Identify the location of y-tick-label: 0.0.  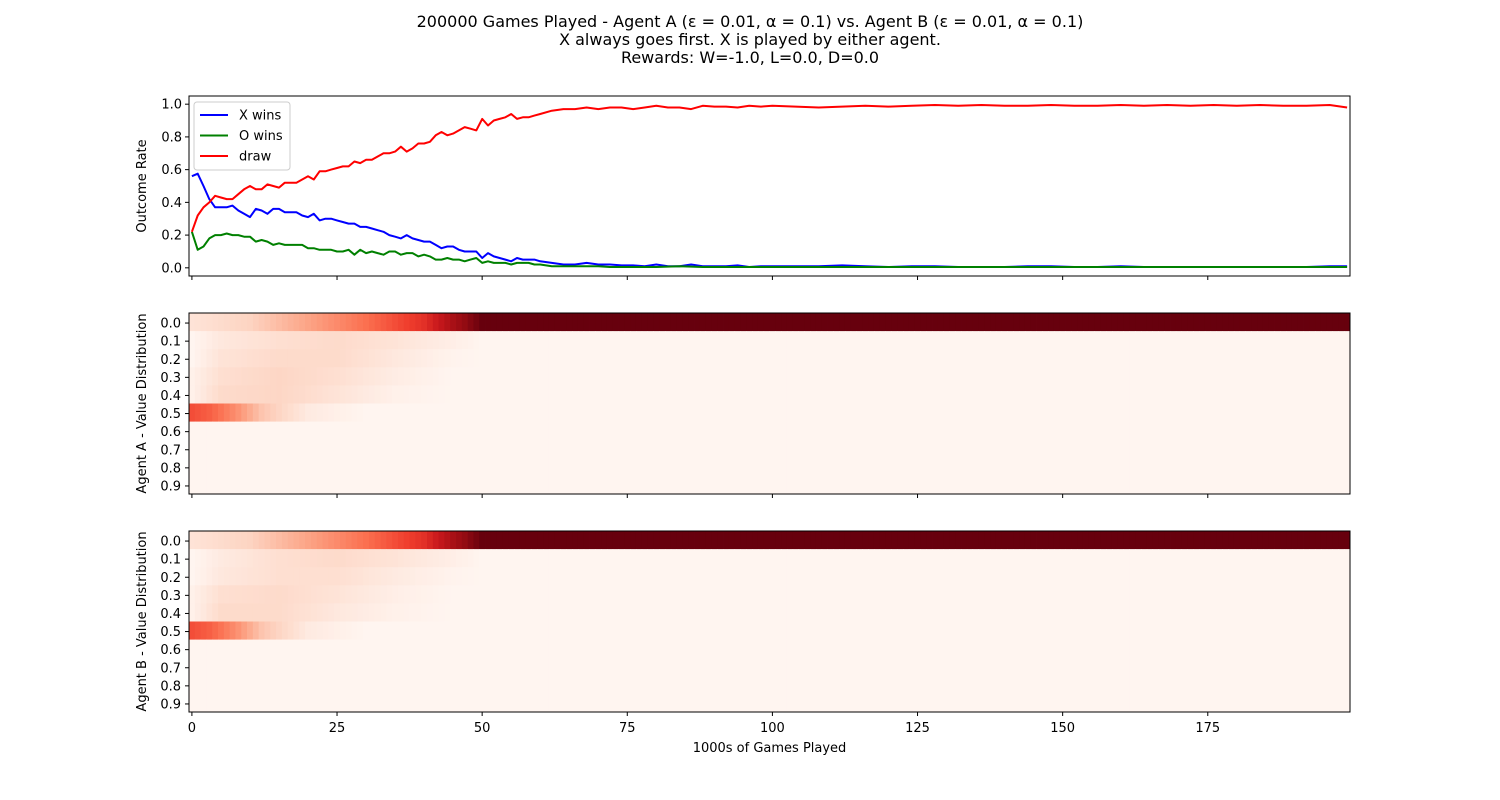
(170, 542).